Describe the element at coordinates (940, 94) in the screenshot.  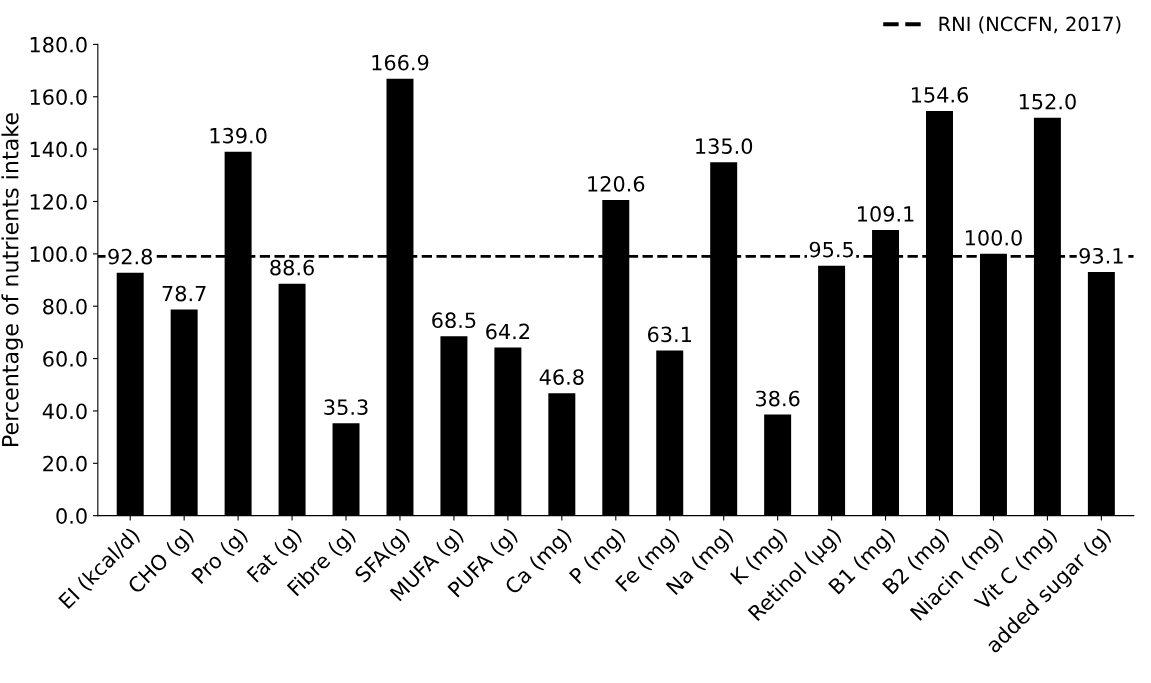
I see `data-label: 154.6` at that location.